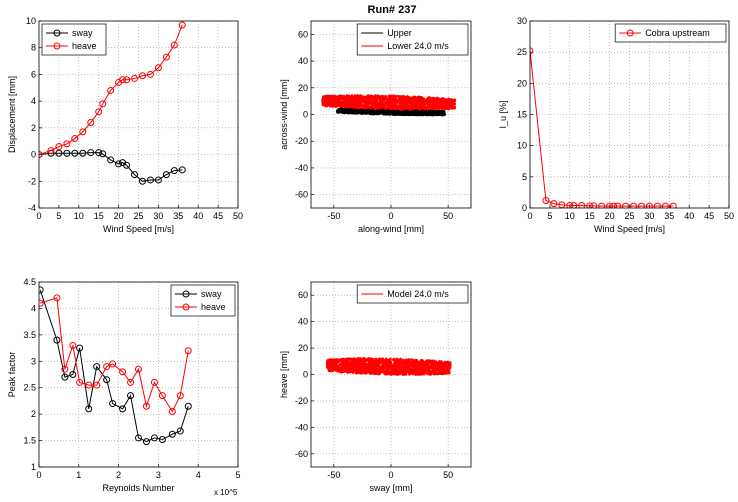  I want to click on y-tick-label: 40, so click(303, 322).